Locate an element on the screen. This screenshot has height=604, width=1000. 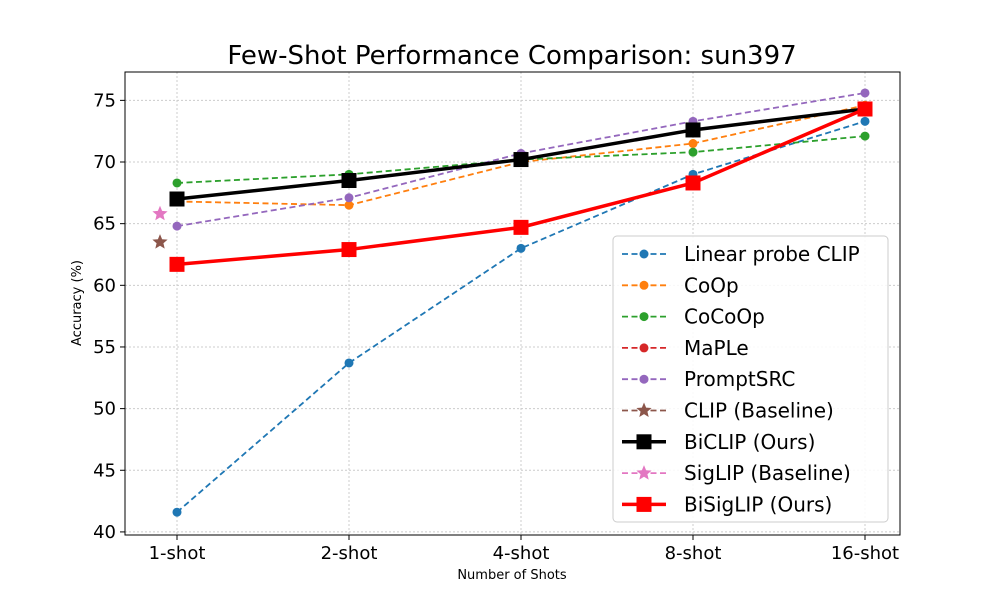
y-tick-label: 75 is located at coordinates (104, 100).